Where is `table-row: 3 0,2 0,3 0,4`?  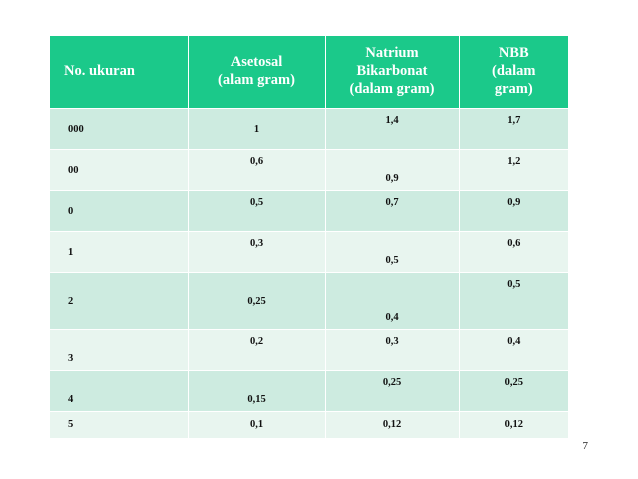 table-row: 3 0,2 0,3 0,4 is located at coordinates (309, 350).